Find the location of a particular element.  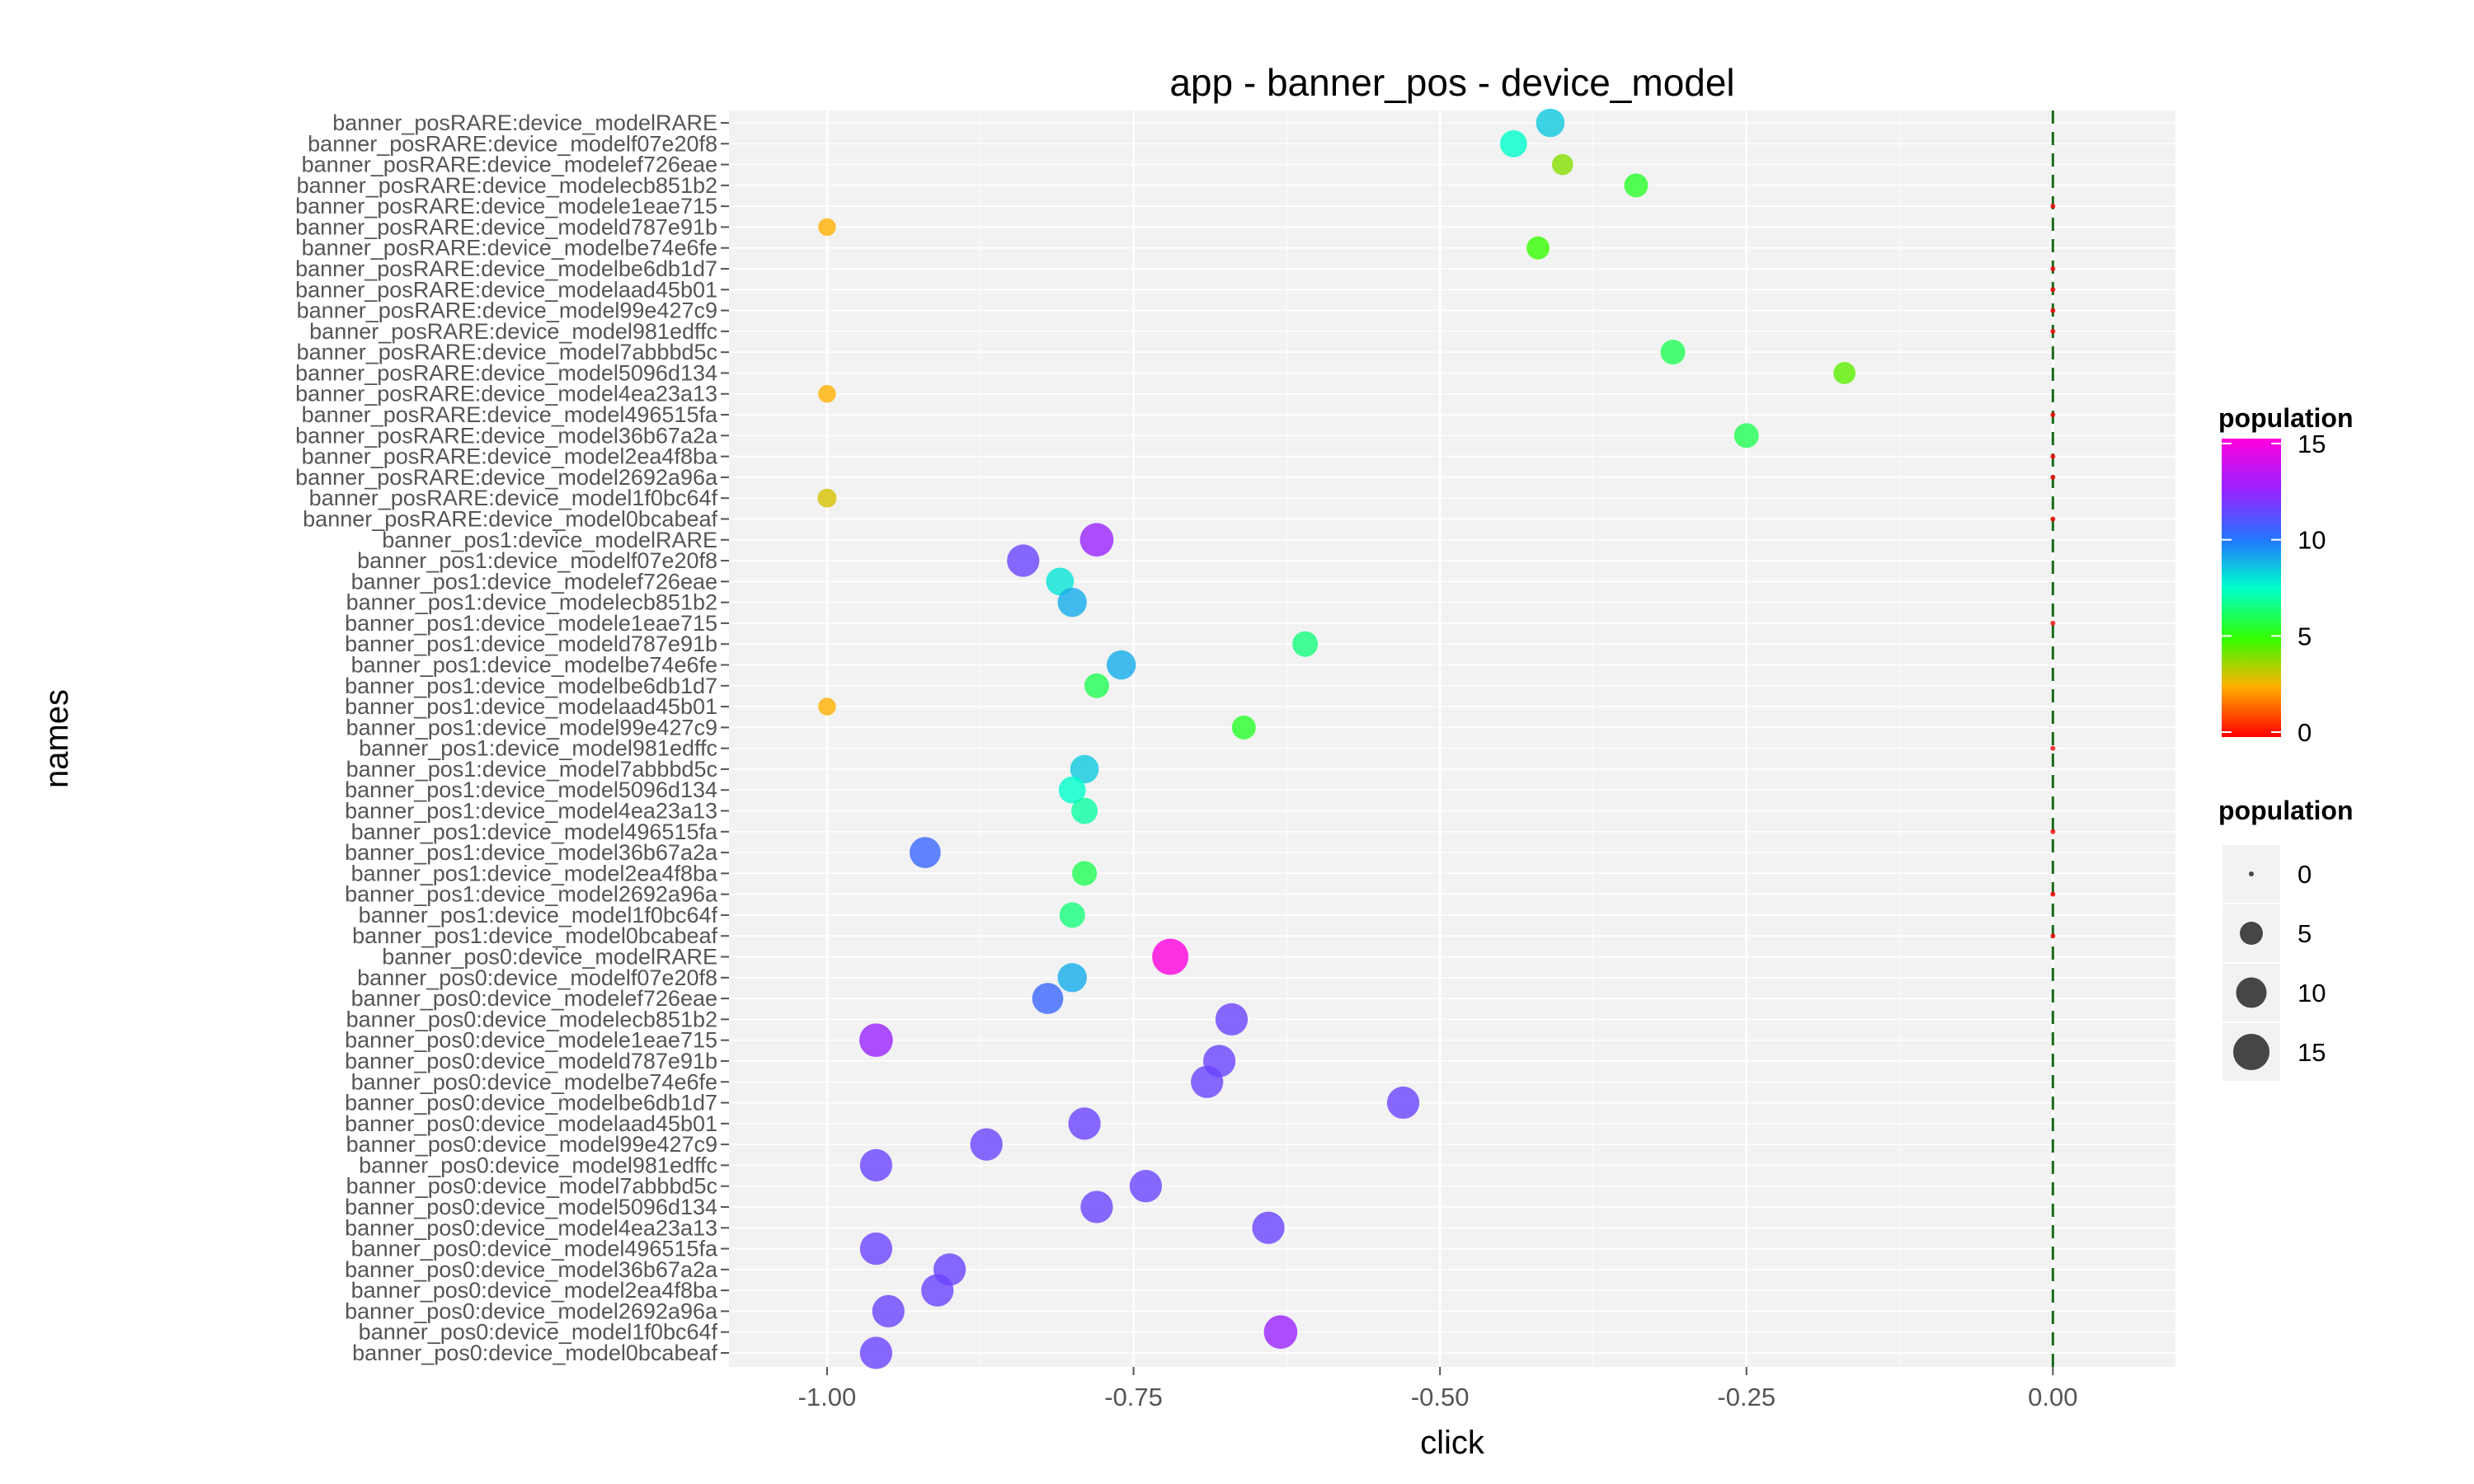

y-tick-label: banner_pos0:device_model99e427c9 is located at coordinates (531, 1144).